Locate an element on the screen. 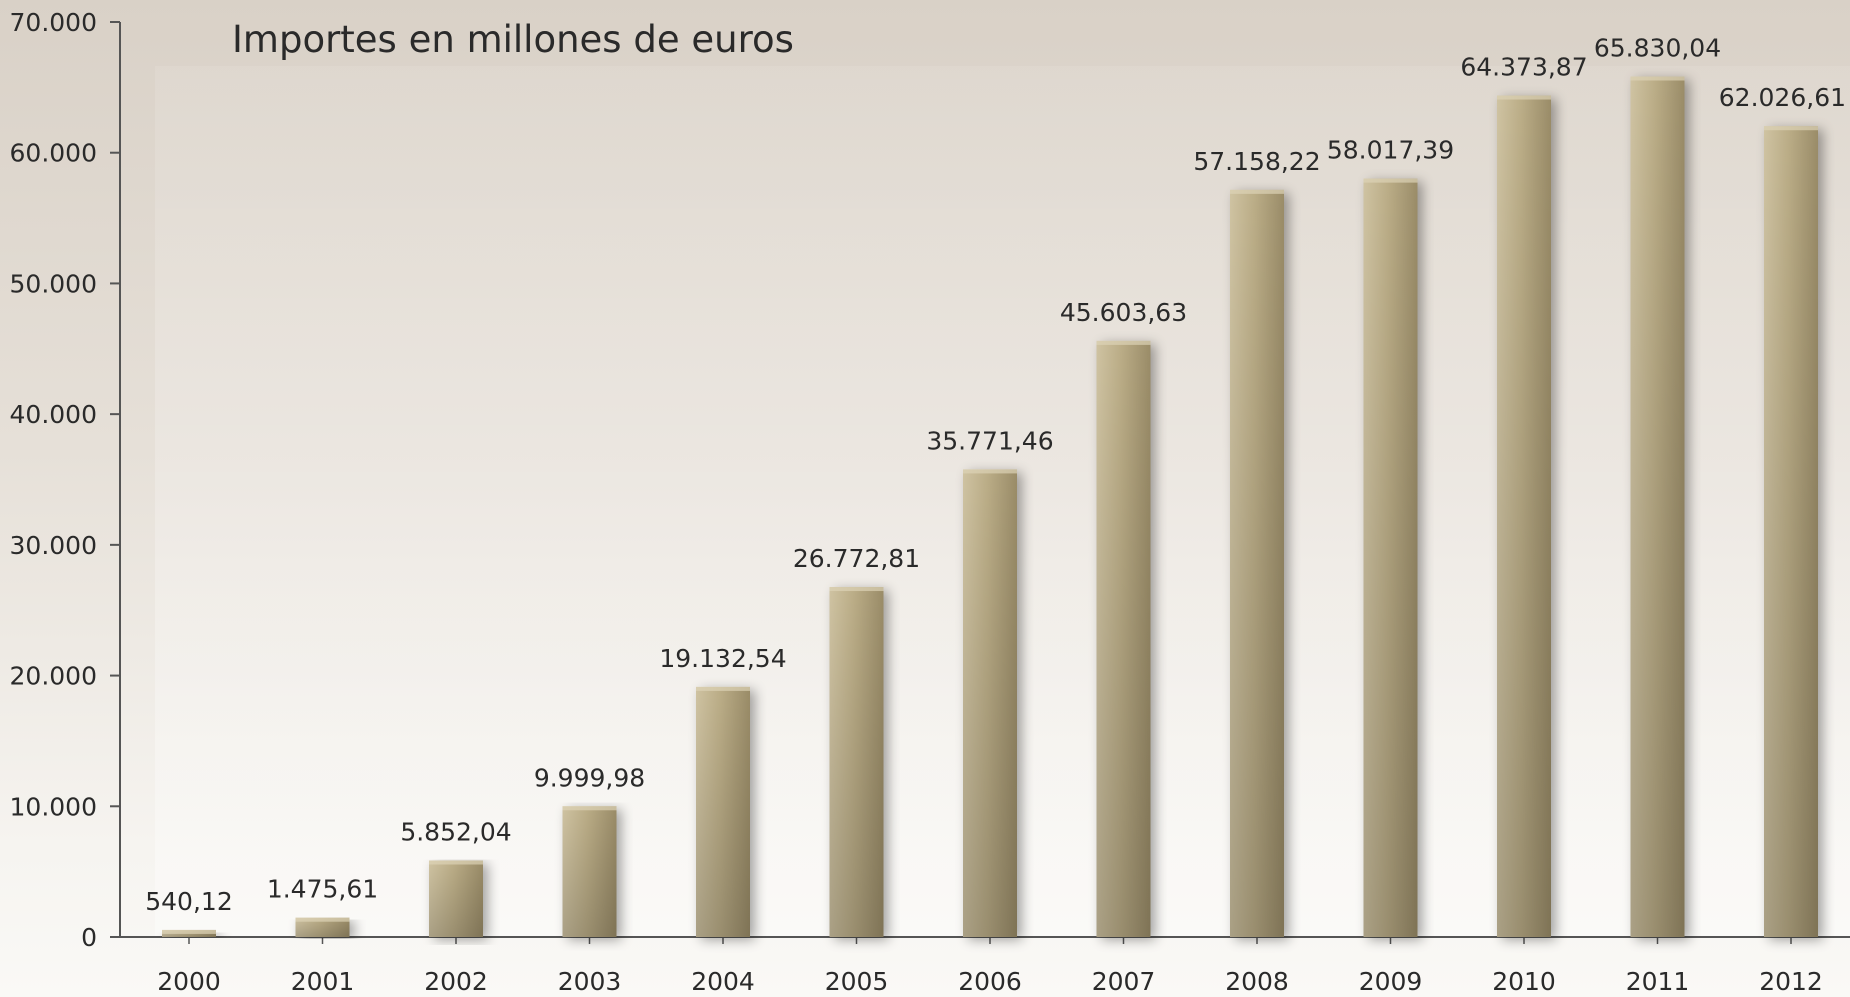 This screenshot has height=997, width=1850. bar-2012 is located at coordinates (1791, 532).